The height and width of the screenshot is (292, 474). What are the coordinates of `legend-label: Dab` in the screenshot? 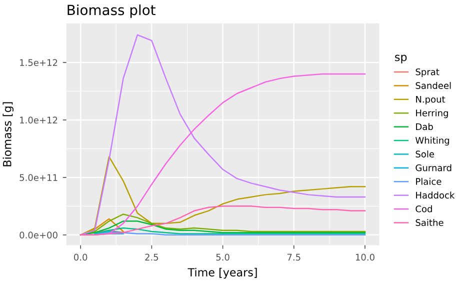 It's located at (424, 126).